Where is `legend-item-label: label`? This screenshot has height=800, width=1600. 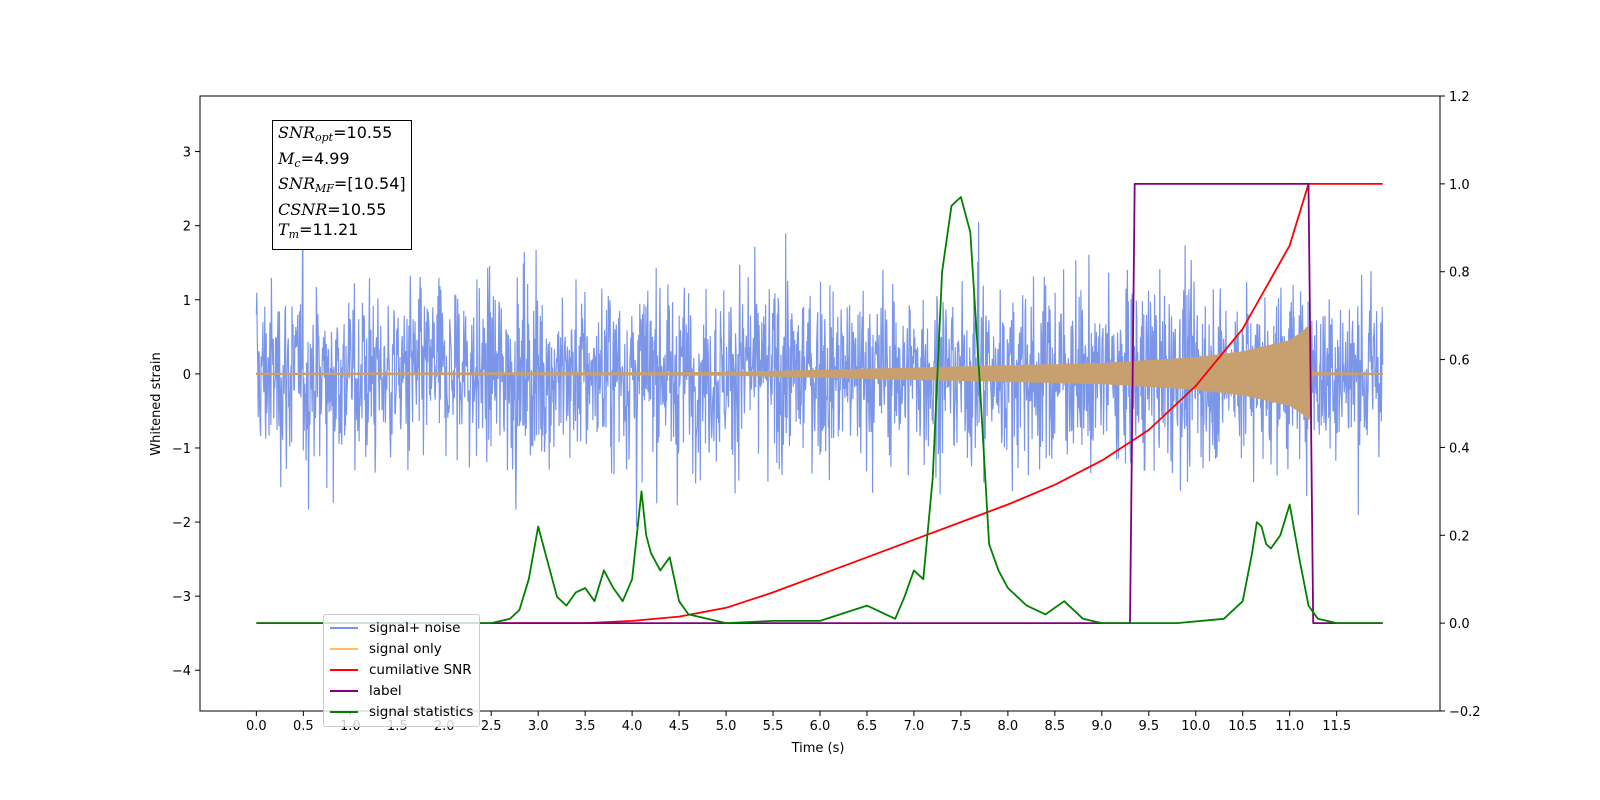 legend-item-label: label is located at coordinates (366, 691).